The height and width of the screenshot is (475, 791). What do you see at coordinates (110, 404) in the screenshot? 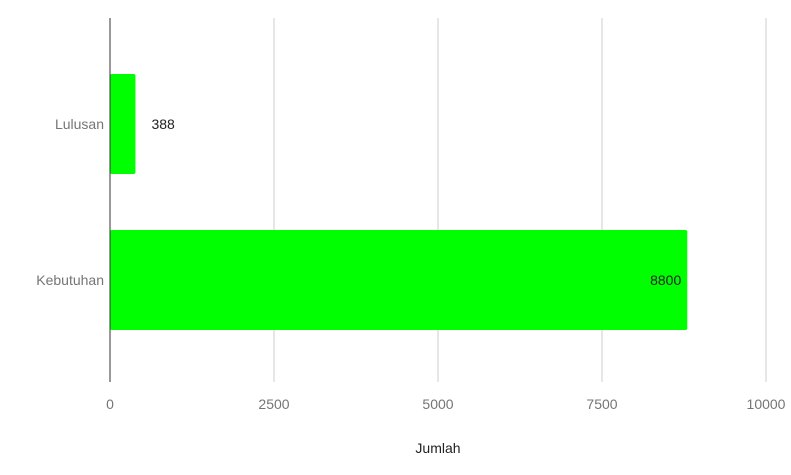
I see `x-tick-label: 0` at bounding box center [110, 404].